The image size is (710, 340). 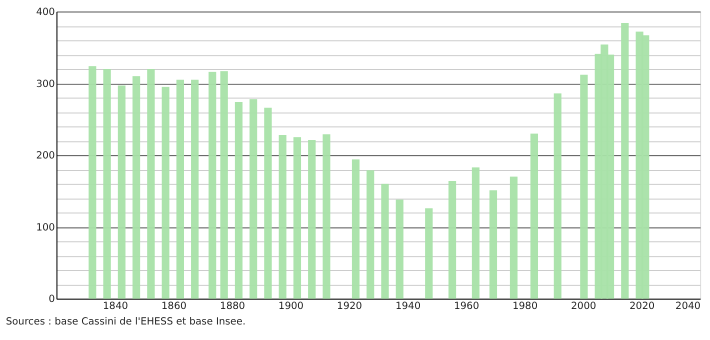 I want to click on x-tick-label: 1940, so click(x=408, y=306).